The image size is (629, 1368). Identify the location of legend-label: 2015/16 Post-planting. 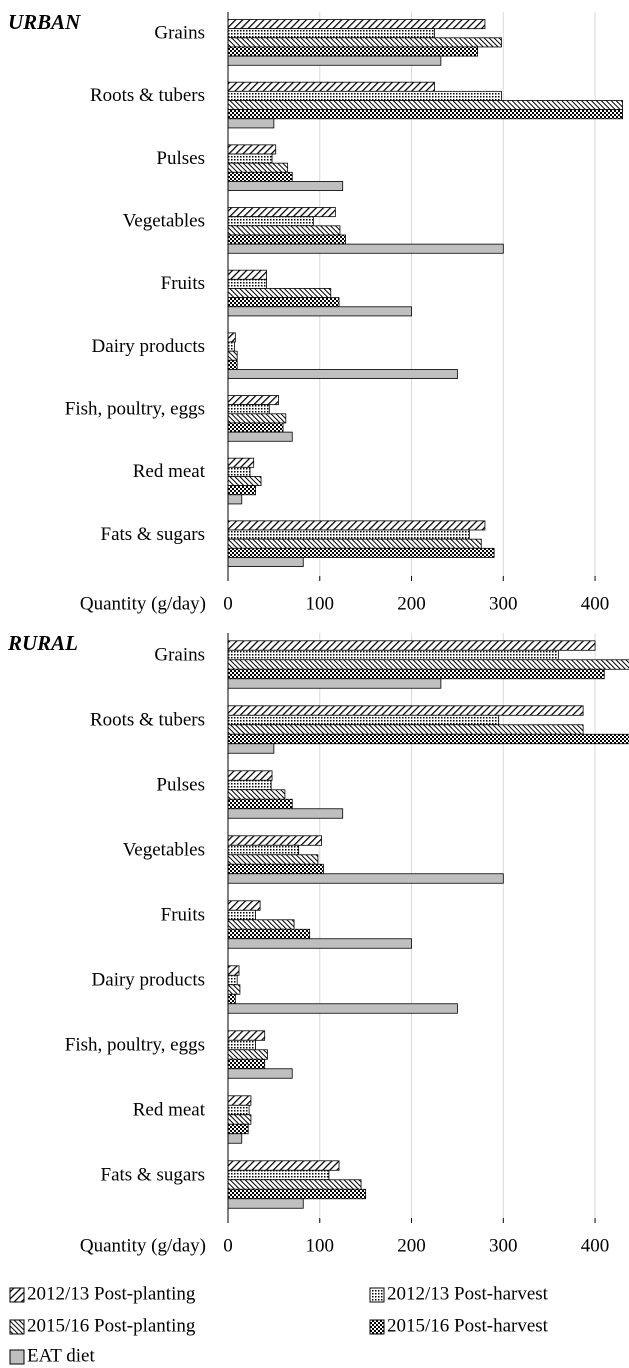
(111, 1325).